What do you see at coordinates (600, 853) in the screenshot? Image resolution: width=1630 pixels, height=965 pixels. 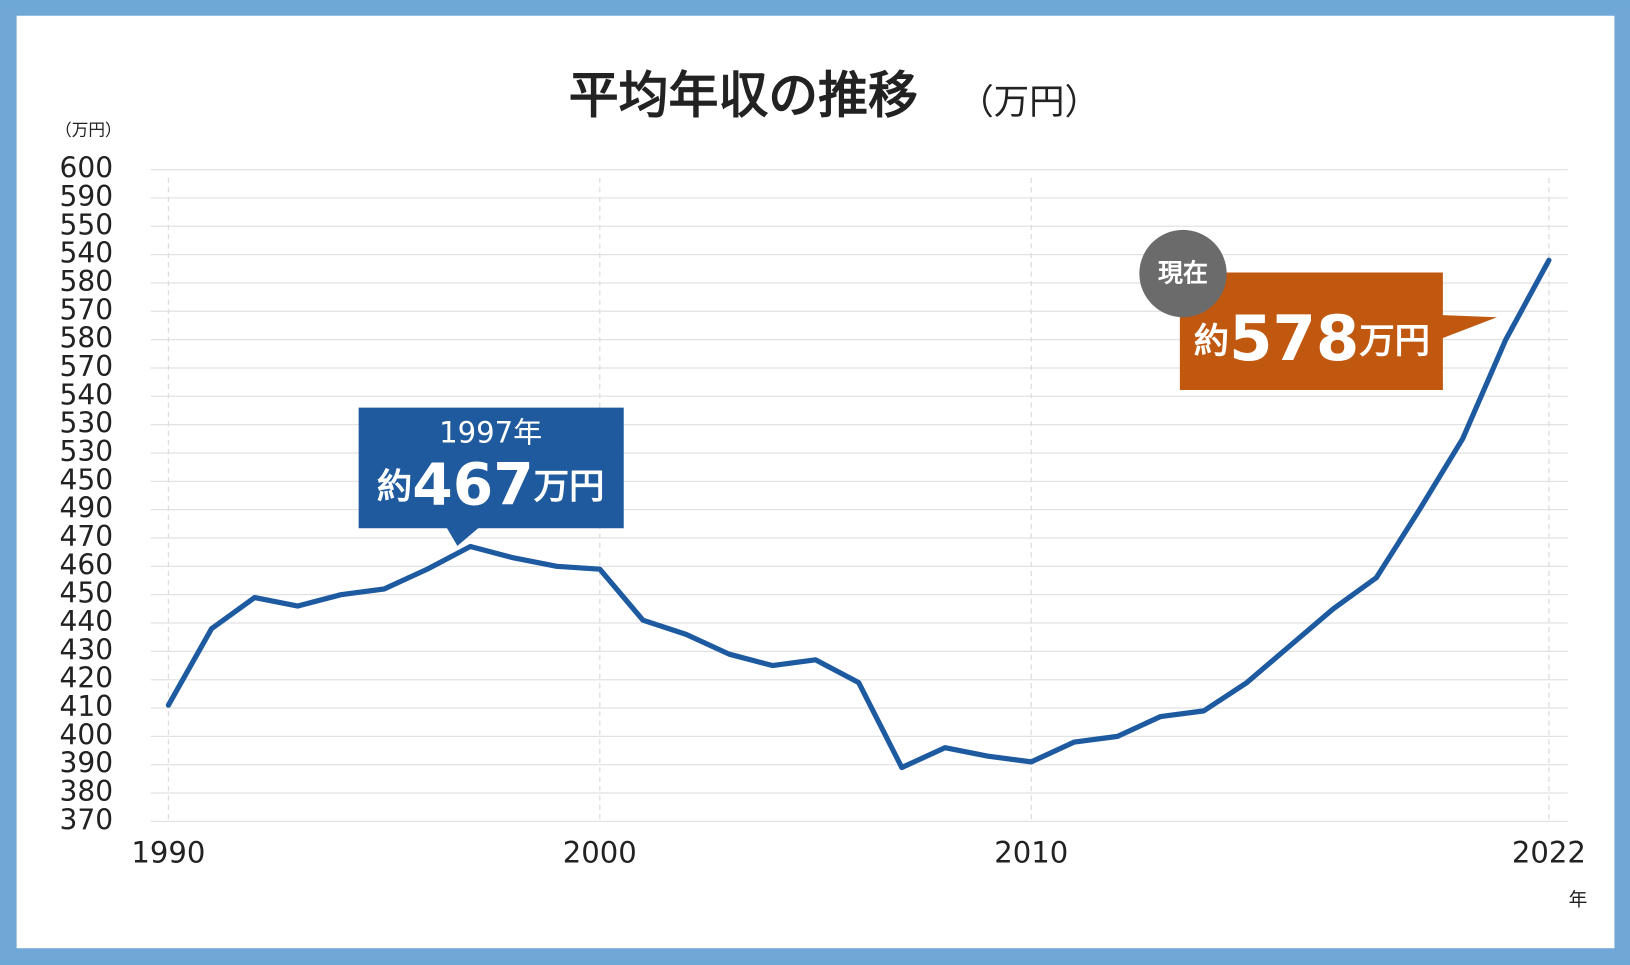 I see `x-tick-label: 2000` at bounding box center [600, 853].